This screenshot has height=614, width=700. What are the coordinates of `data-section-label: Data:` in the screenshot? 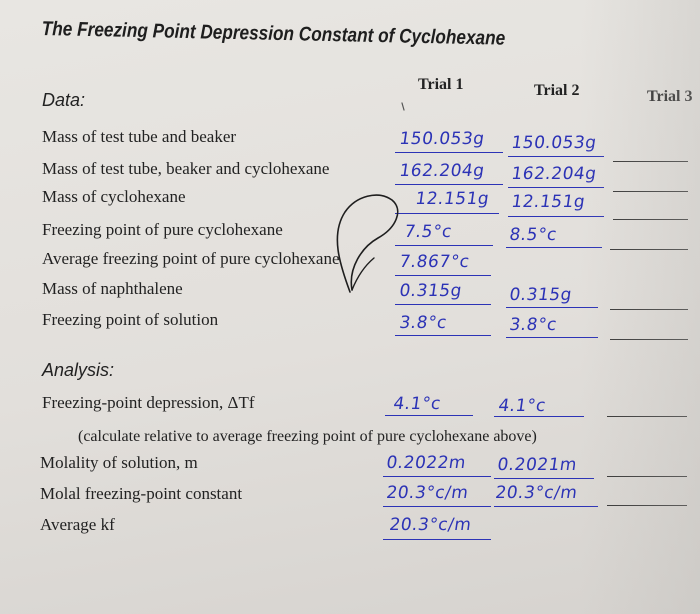 It's located at (64, 100).